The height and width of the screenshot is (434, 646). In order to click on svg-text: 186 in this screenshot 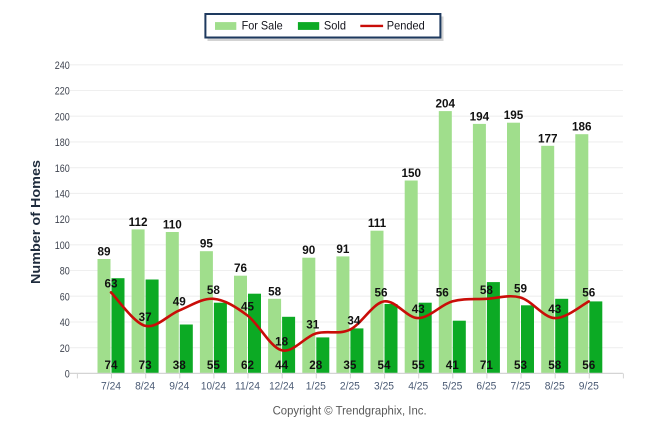, I will do `click(582, 127)`.